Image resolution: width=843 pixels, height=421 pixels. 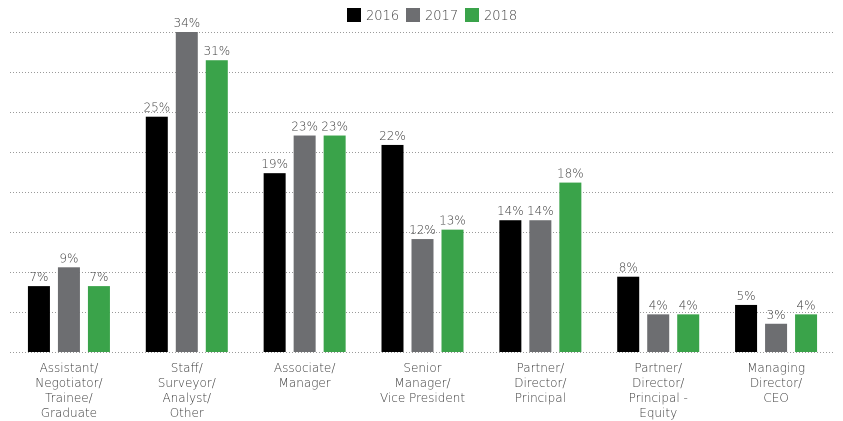 I want to click on value-label: 22%, so click(x=392, y=136).